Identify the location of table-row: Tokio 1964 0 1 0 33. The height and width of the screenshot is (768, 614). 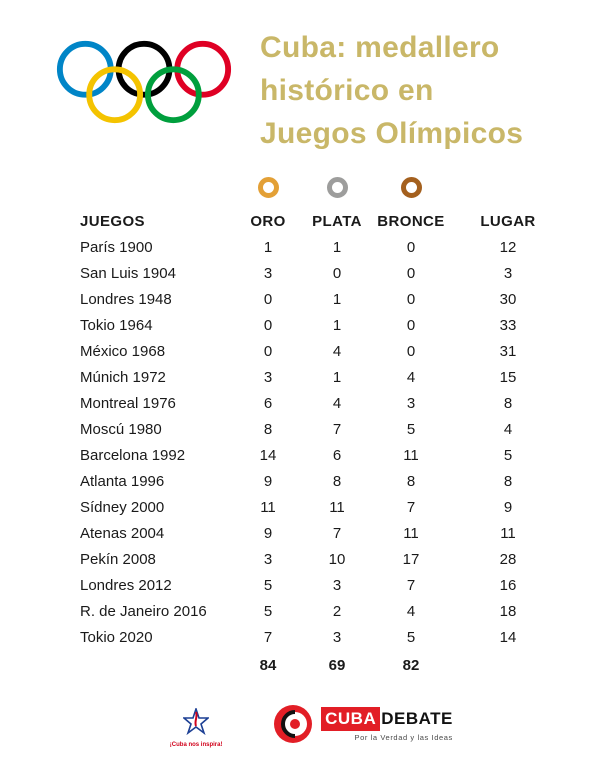
(346, 325).